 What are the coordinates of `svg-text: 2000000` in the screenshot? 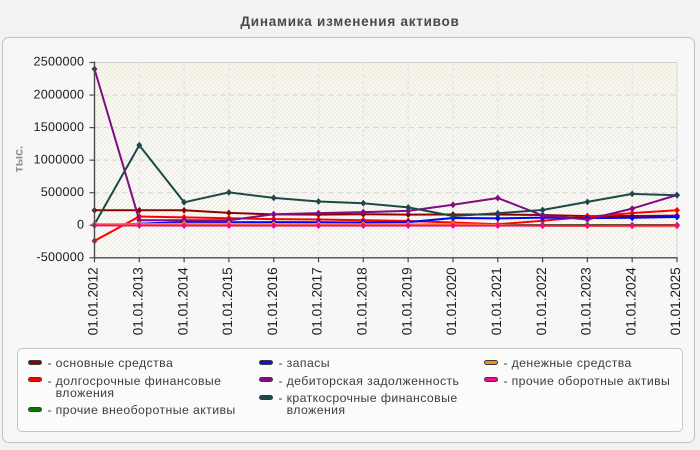 It's located at (59, 94).